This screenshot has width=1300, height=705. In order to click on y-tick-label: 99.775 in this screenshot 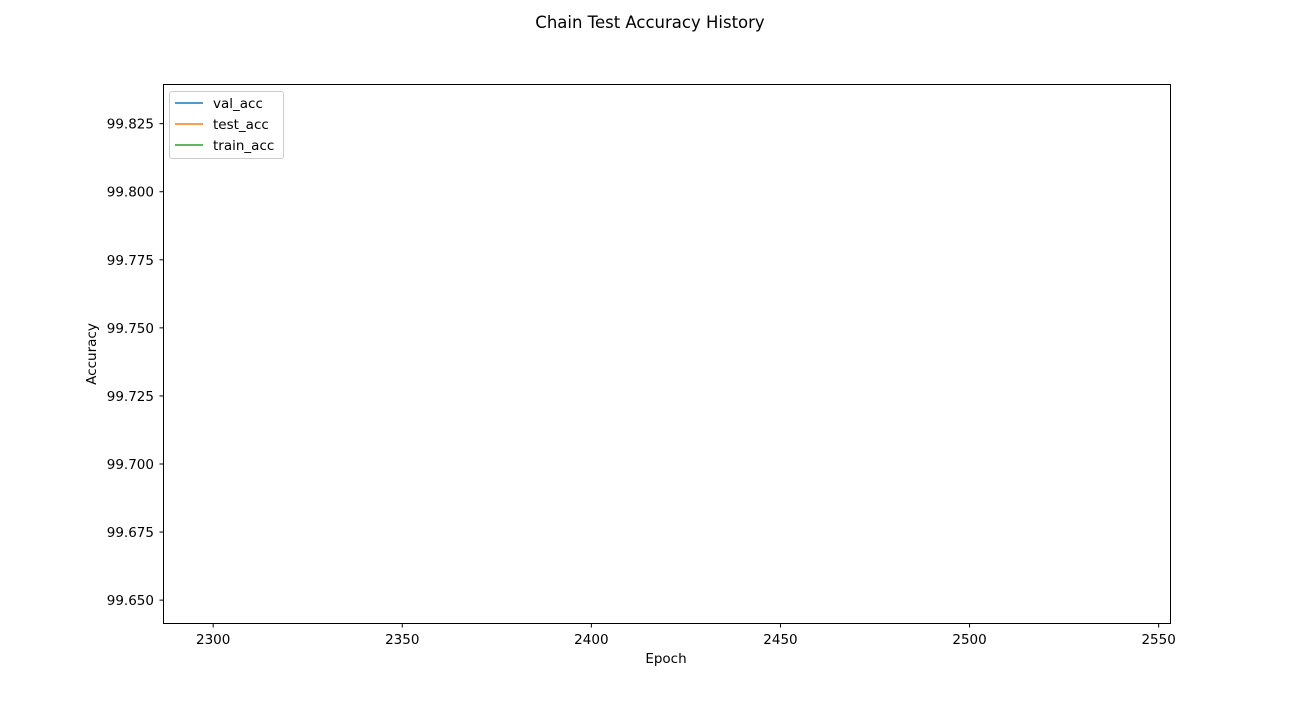, I will do `click(130, 261)`.